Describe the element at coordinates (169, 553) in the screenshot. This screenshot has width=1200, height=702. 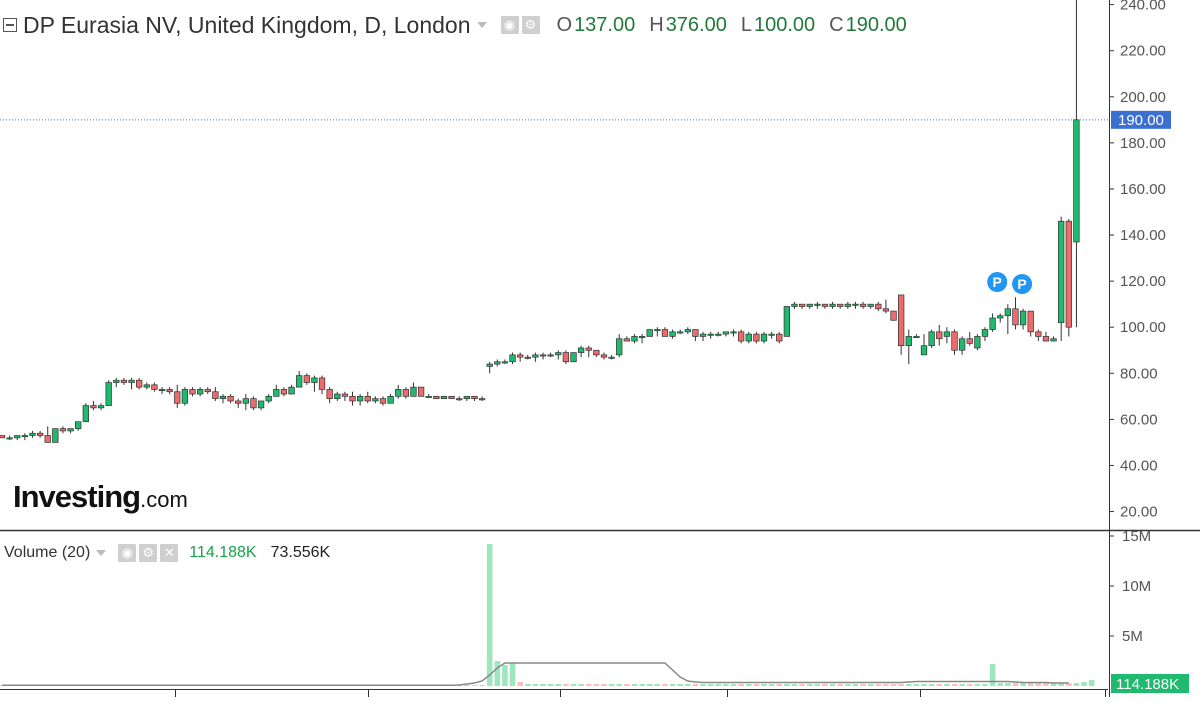
I see `close-icon: ✕` at that location.